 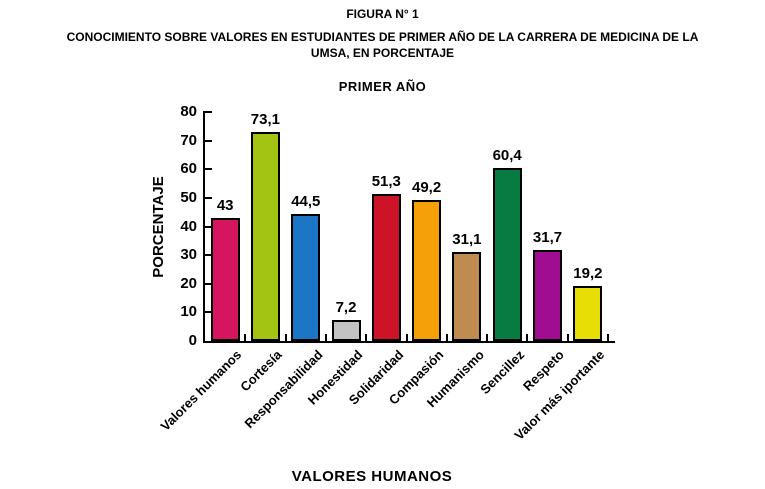 I want to click on y-tick-label: 60, so click(x=188, y=169).